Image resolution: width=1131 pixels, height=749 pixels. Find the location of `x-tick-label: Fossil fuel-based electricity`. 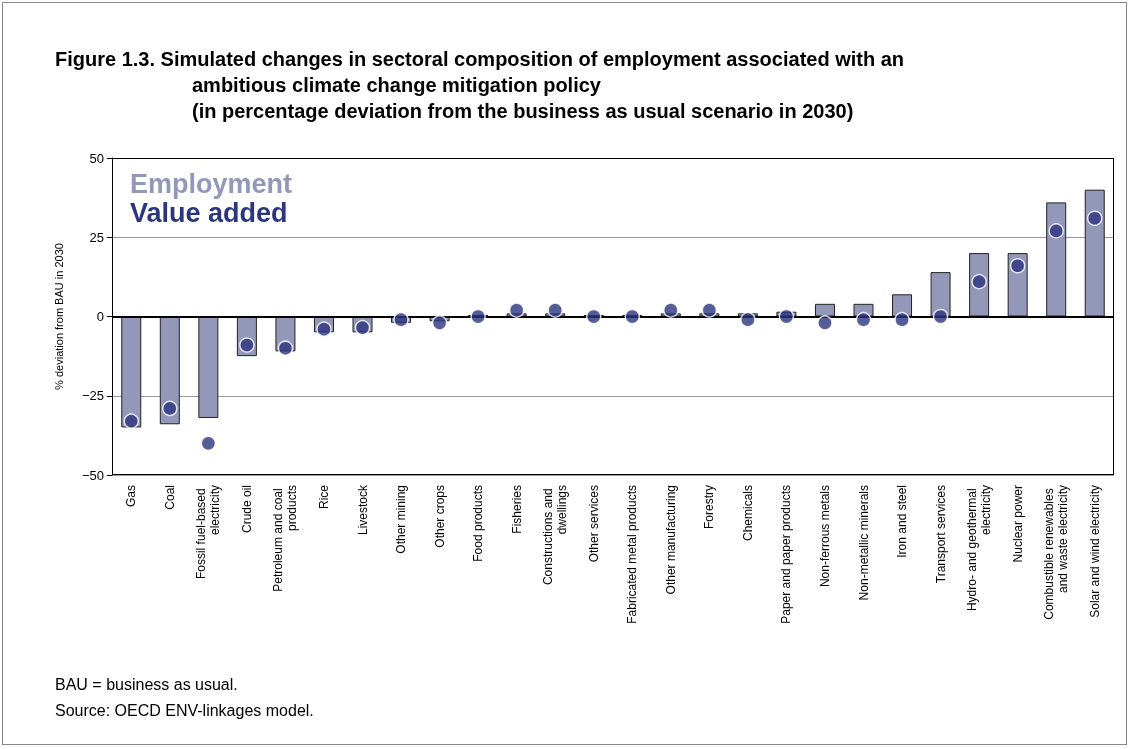

x-tick-label: Fossil fuel-based electricity is located at coordinates (208, 532).